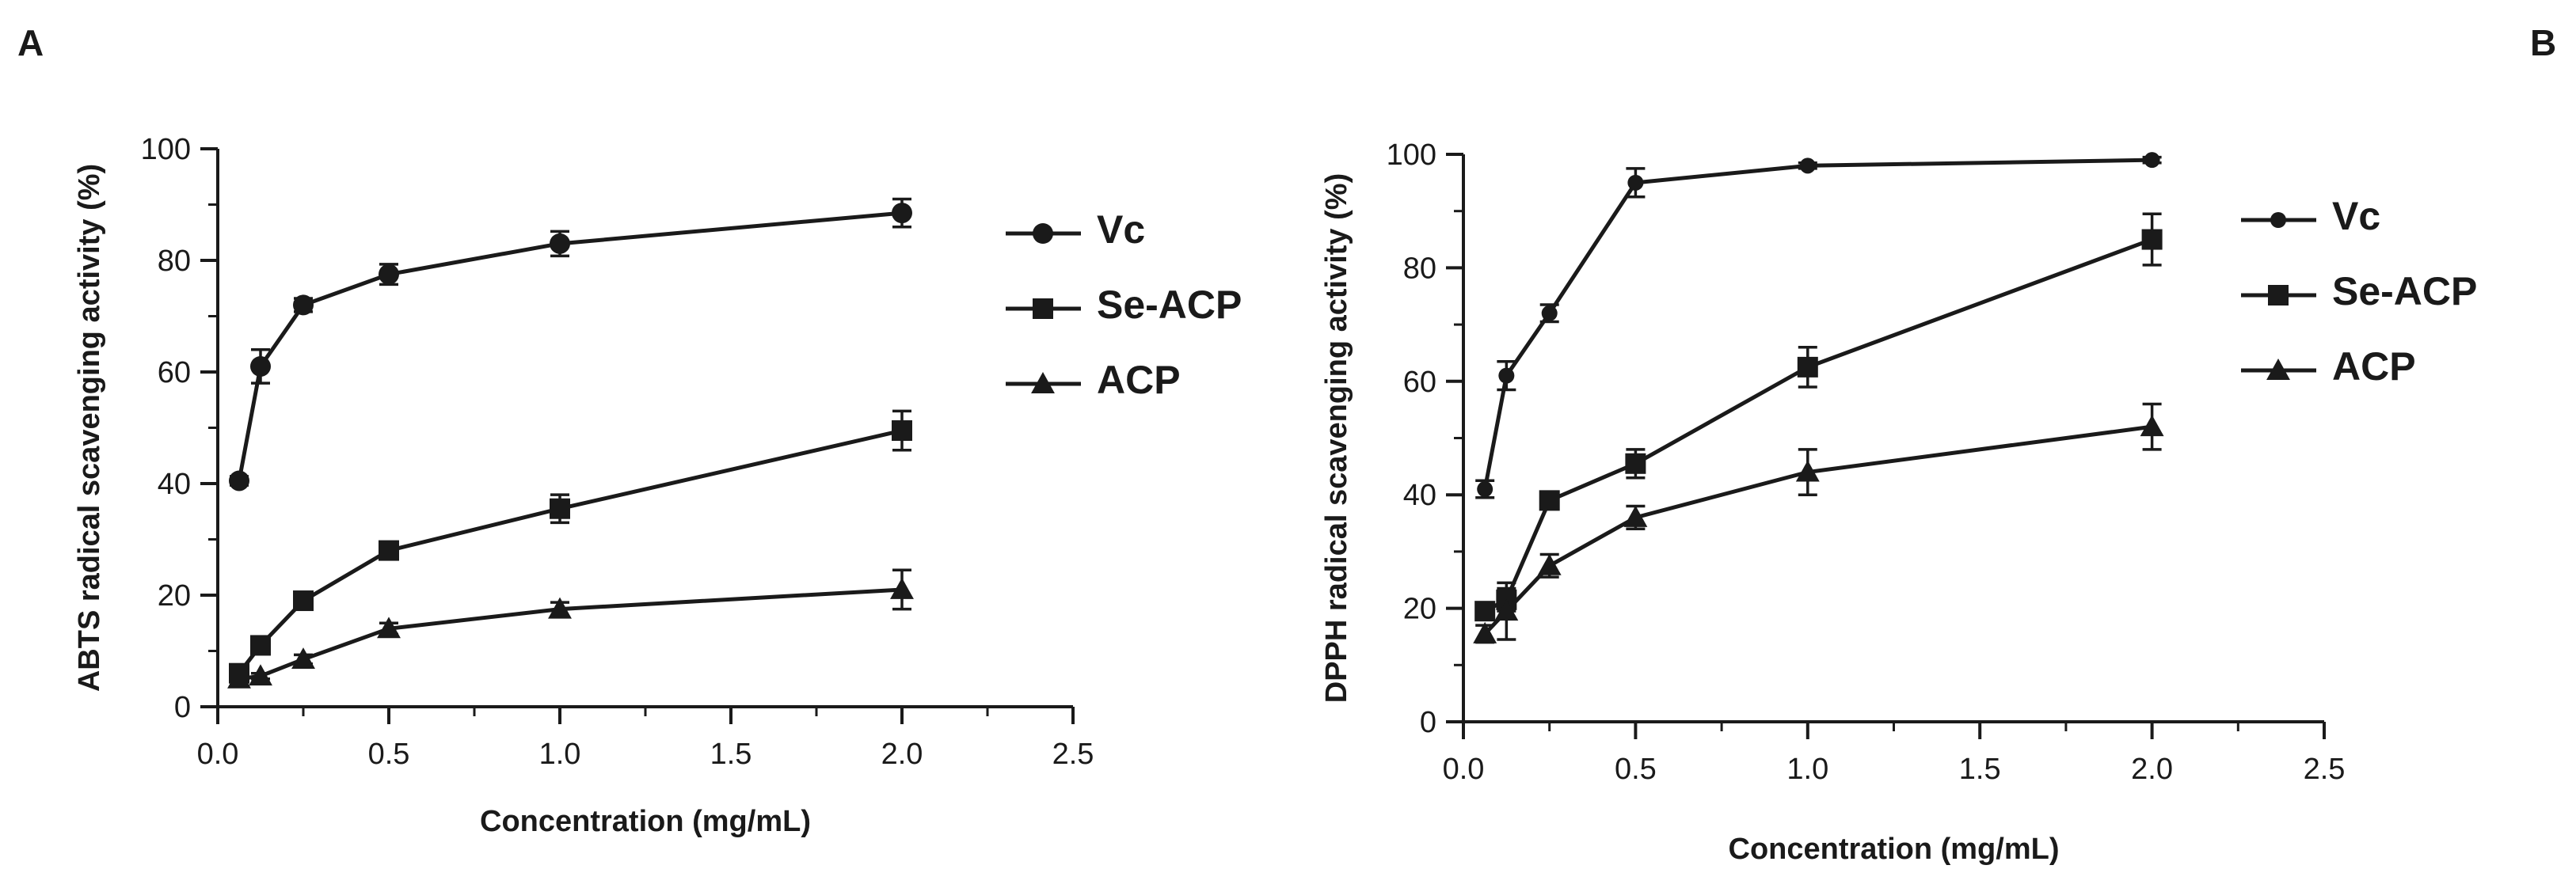 This screenshot has height=888, width=2576. Describe the element at coordinates (1464, 770) in the screenshot. I see `x-tick-label-b: 0.0` at that location.